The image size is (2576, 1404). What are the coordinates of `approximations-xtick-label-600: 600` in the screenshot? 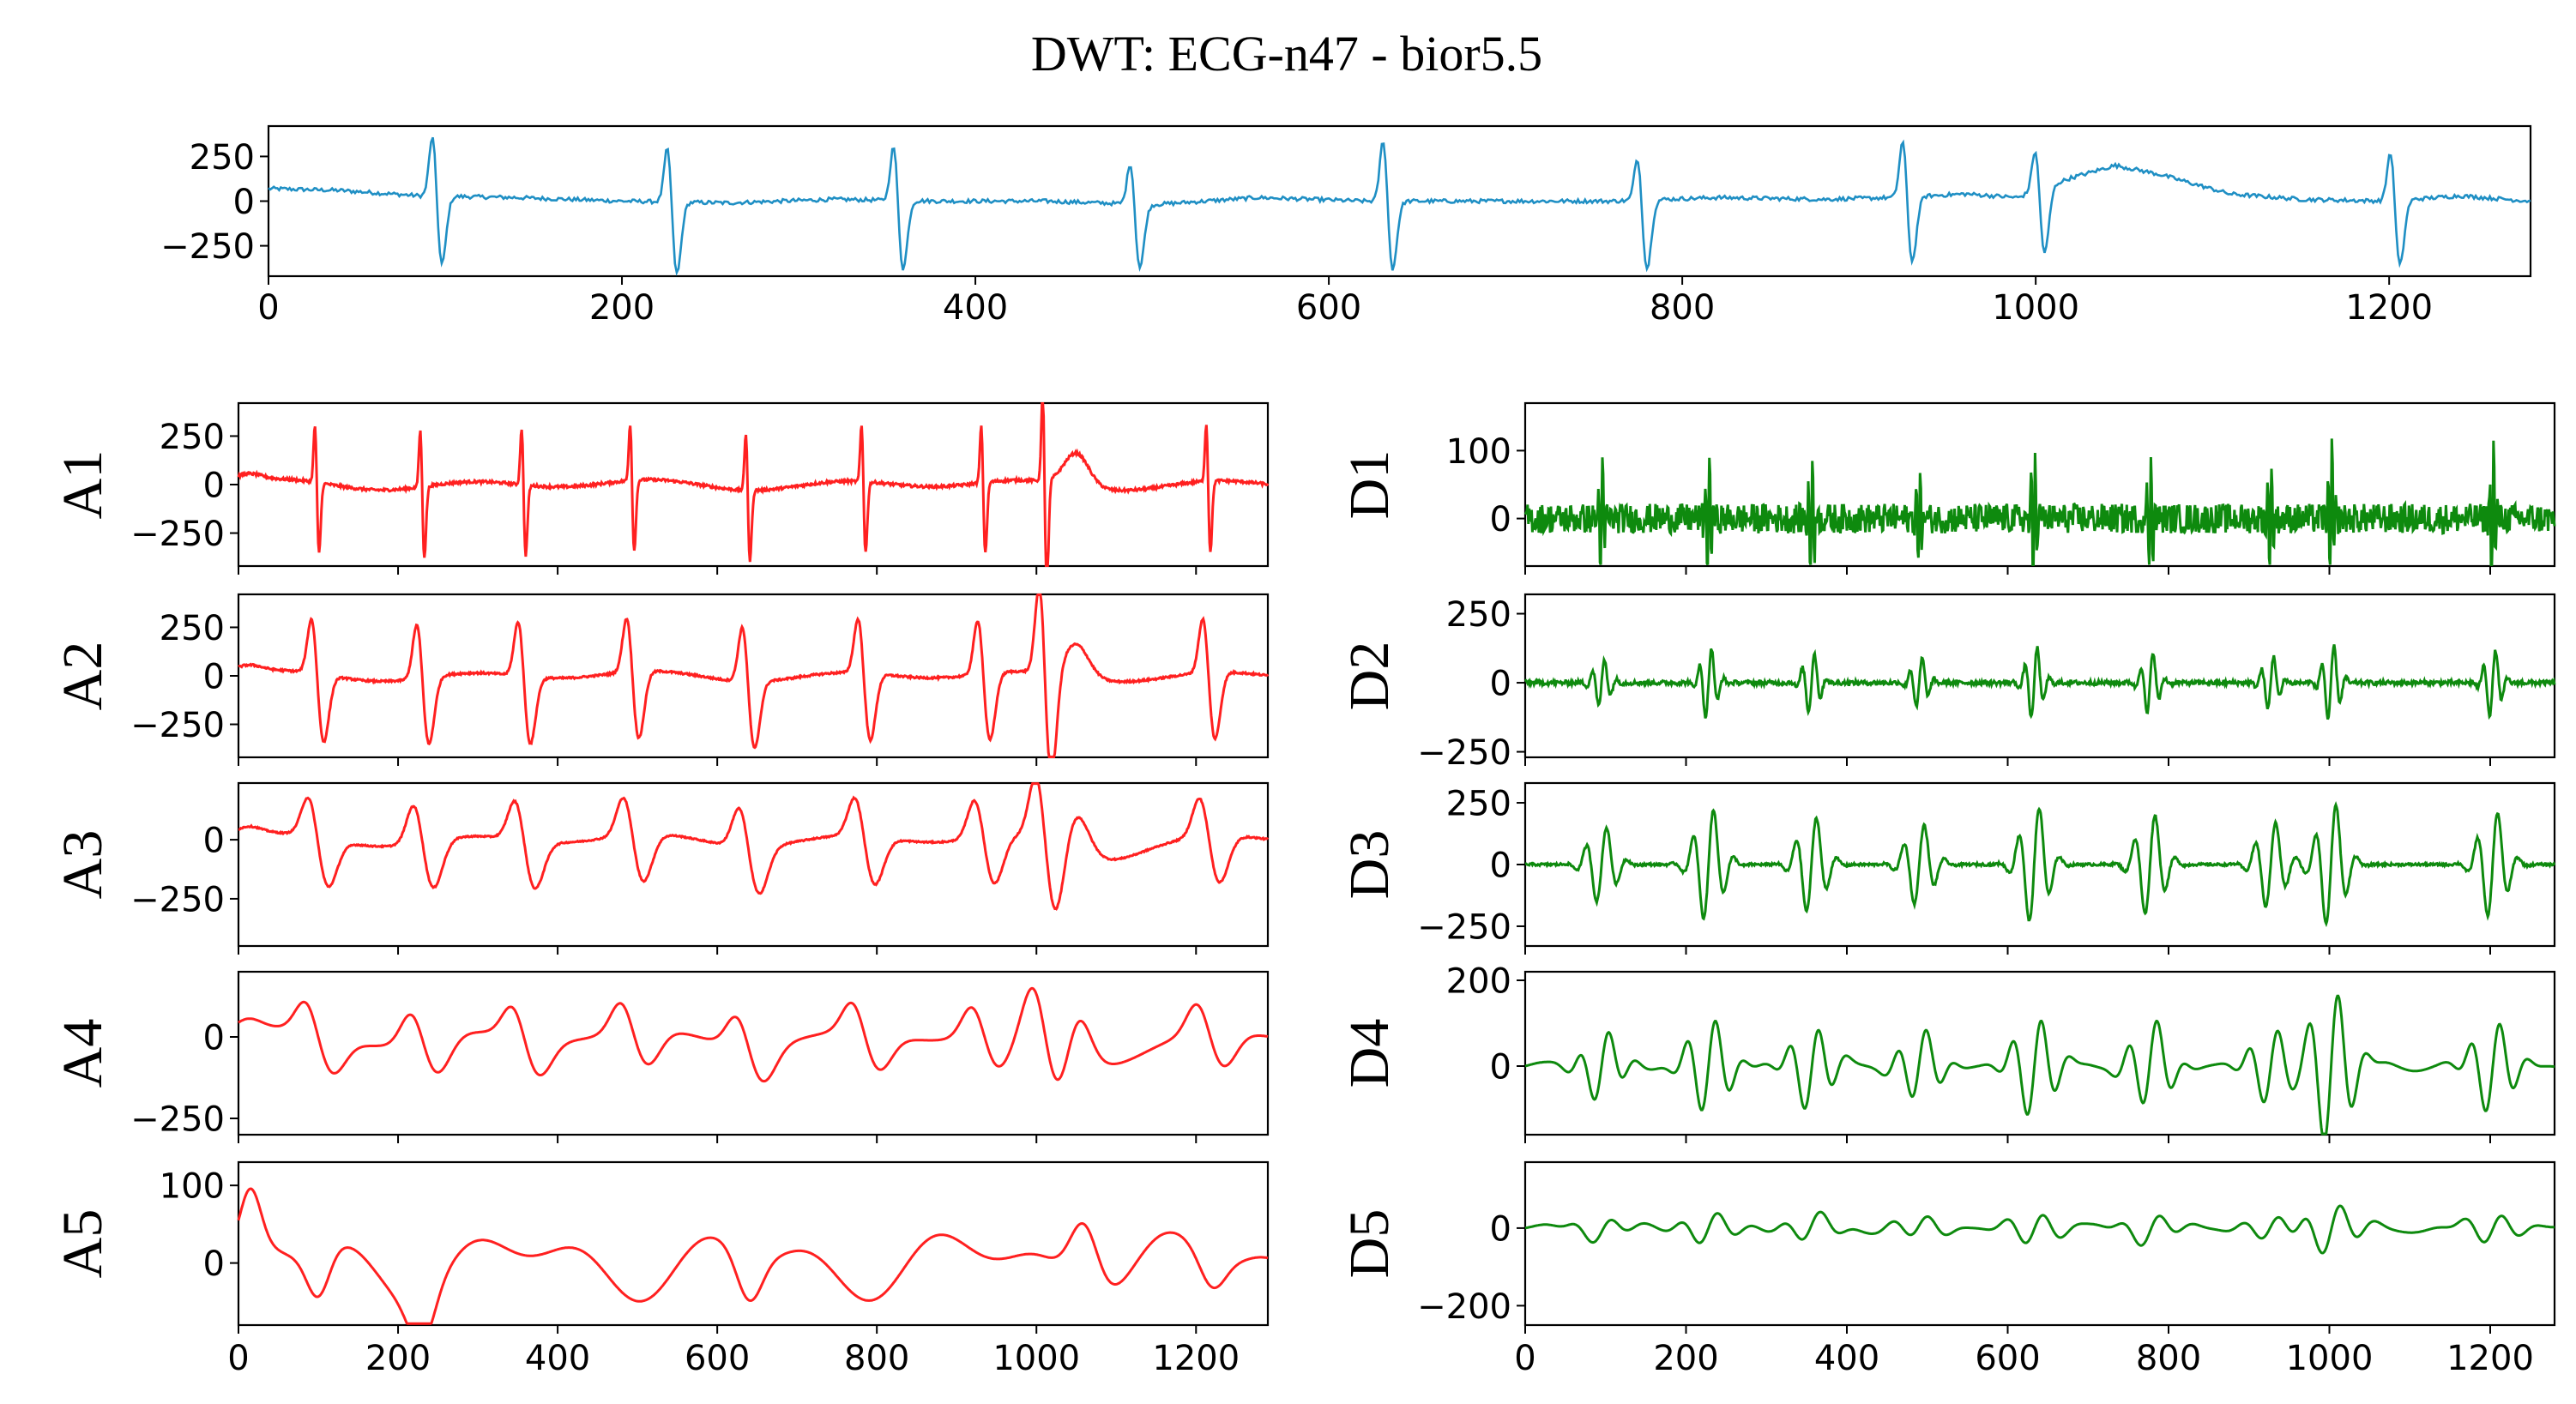 It's located at (717, 1359).